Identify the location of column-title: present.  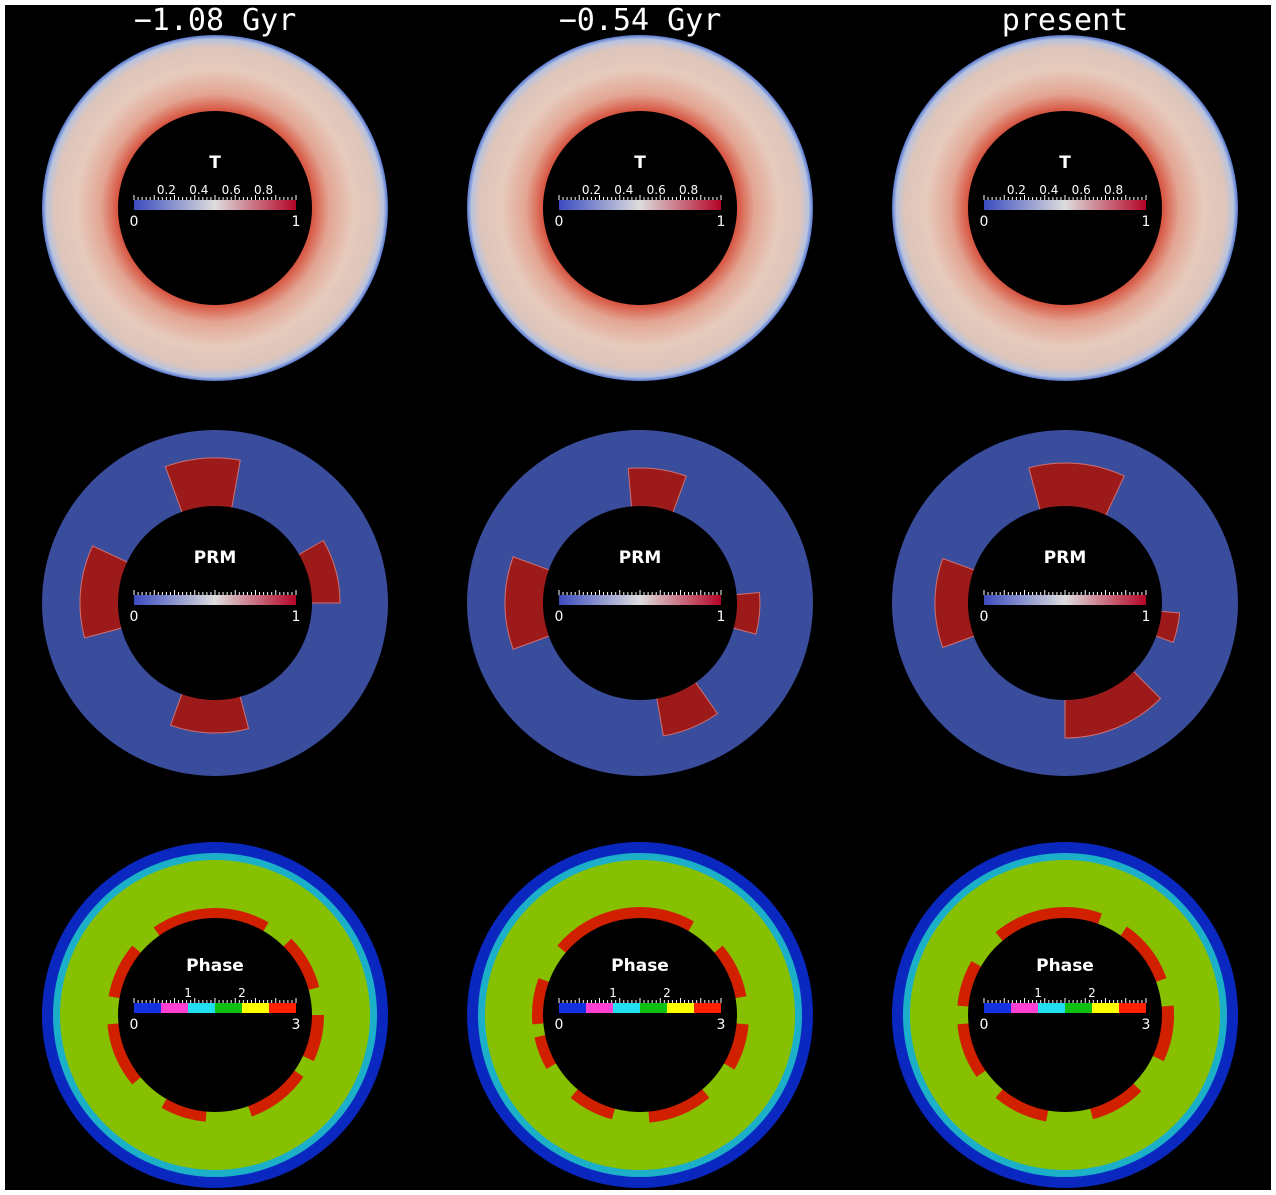
(1065, 20).